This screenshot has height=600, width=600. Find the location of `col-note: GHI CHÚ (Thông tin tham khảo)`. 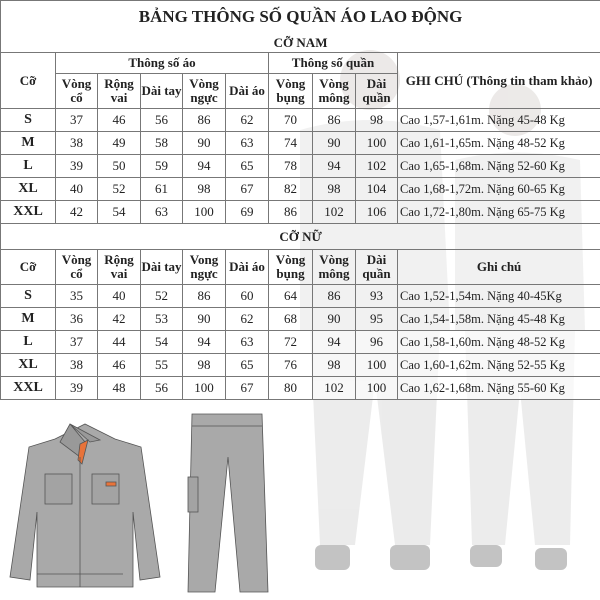

col-note: GHI CHÚ (Thông tin tham khảo) is located at coordinates (498, 80).